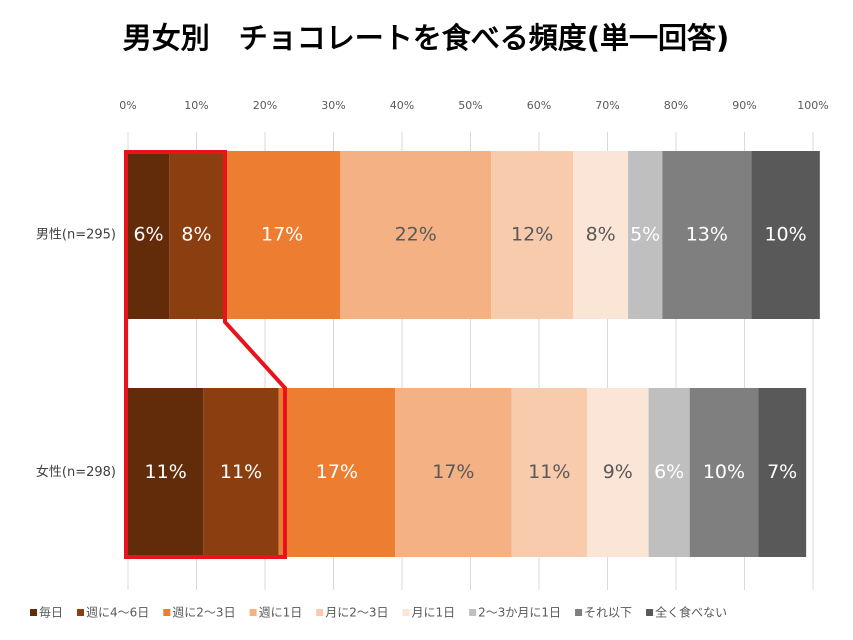 Image resolution: width=853 pixels, height=640 pixels. Describe the element at coordinates (470, 105) in the screenshot. I see `x-tick-label: 50%` at that location.